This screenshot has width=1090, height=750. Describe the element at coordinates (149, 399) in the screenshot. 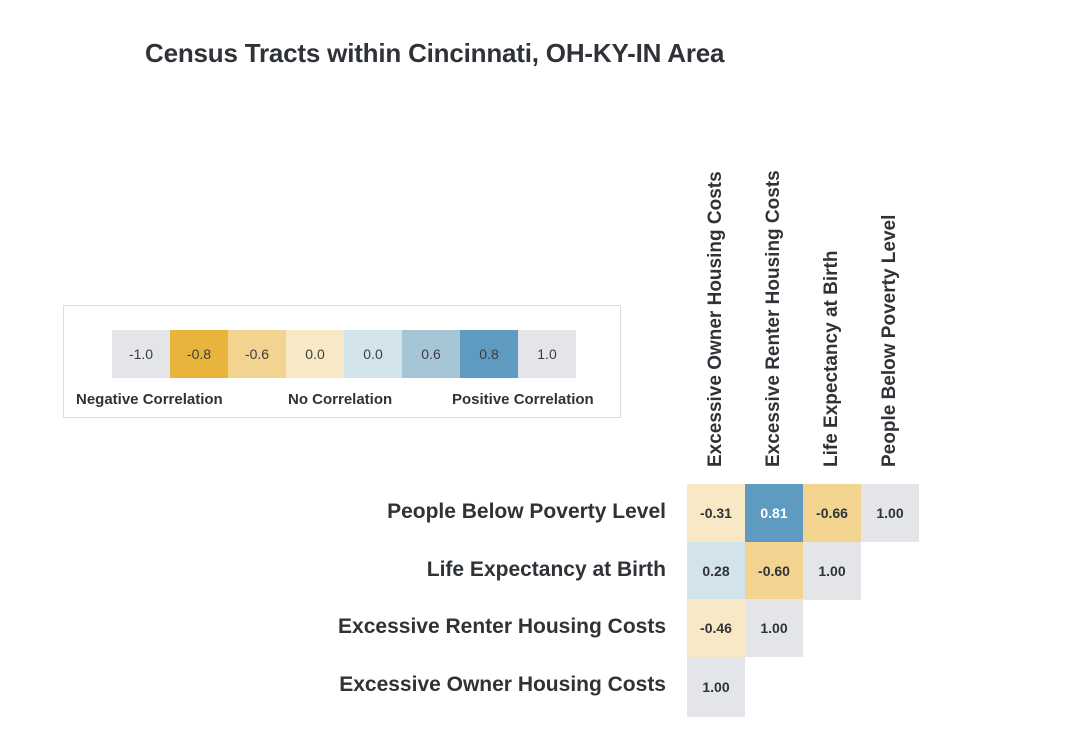

I see `legend-label-negative: Negative Correlation` at that location.